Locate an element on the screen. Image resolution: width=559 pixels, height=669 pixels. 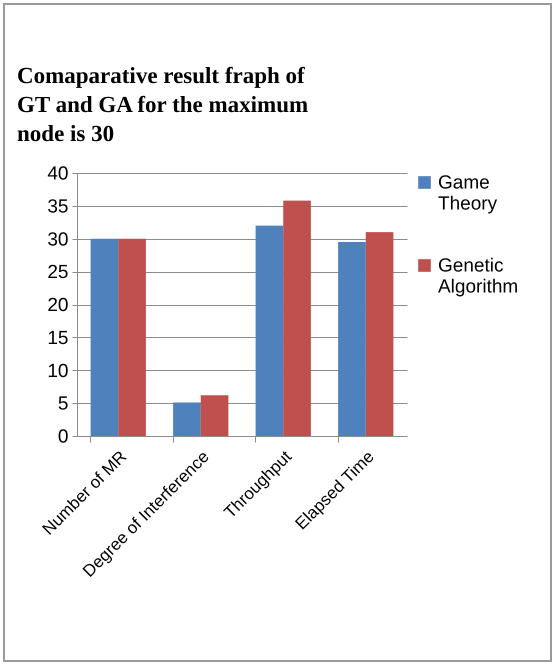
y-tick-label: 10 is located at coordinates (57, 371).